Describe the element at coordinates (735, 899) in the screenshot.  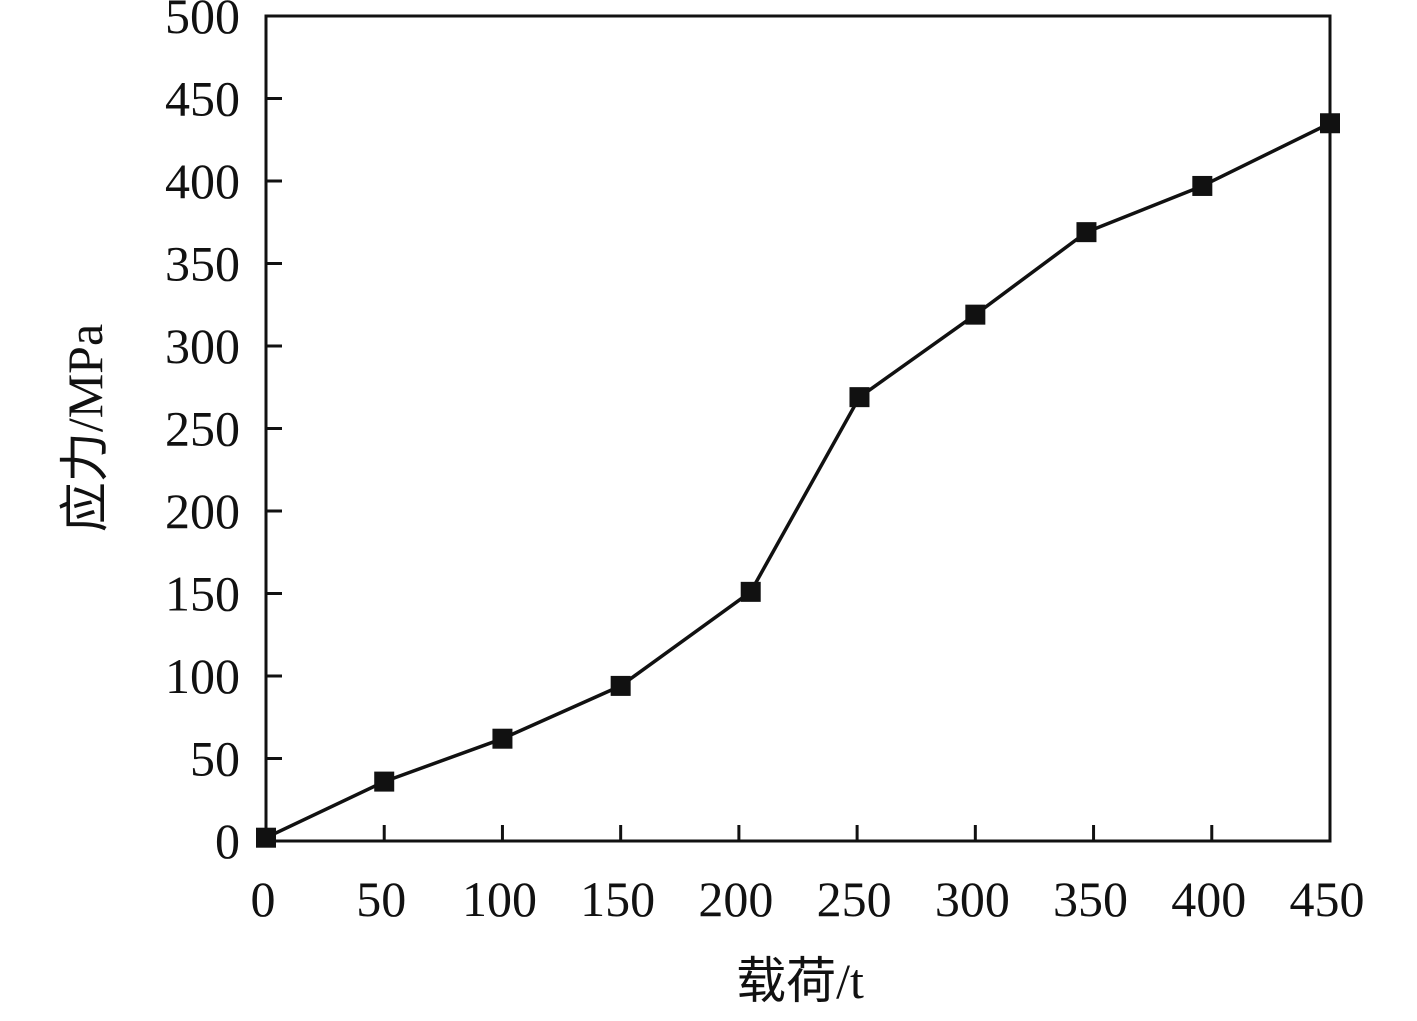
I see `x-tick-label-4: 200` at that location.